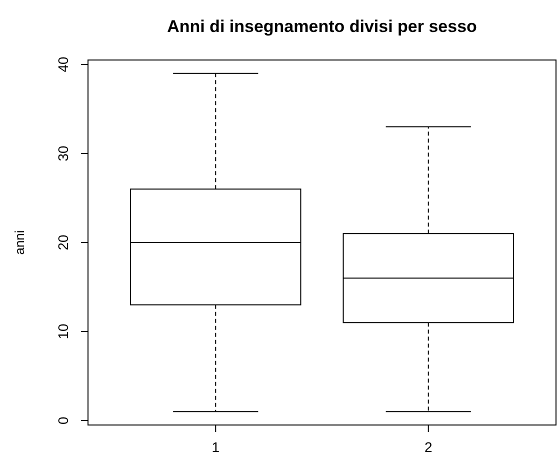  Describe the element at coordinates (216, 447) in the screenshot. I see `x-tick-label: 1` at that location.